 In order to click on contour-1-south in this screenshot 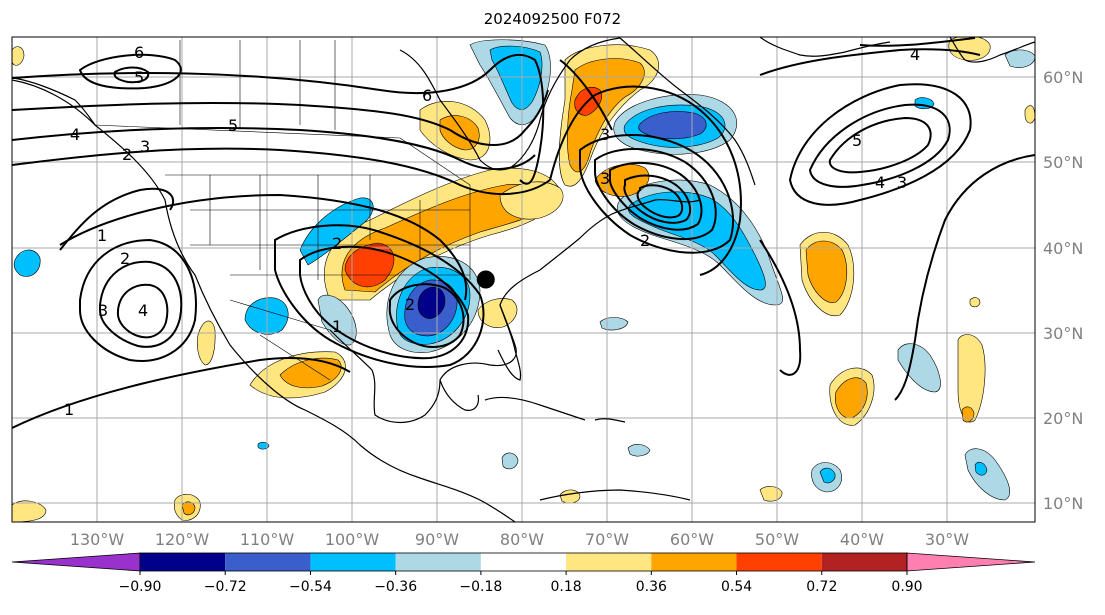, I will do `click(181, 393)`.